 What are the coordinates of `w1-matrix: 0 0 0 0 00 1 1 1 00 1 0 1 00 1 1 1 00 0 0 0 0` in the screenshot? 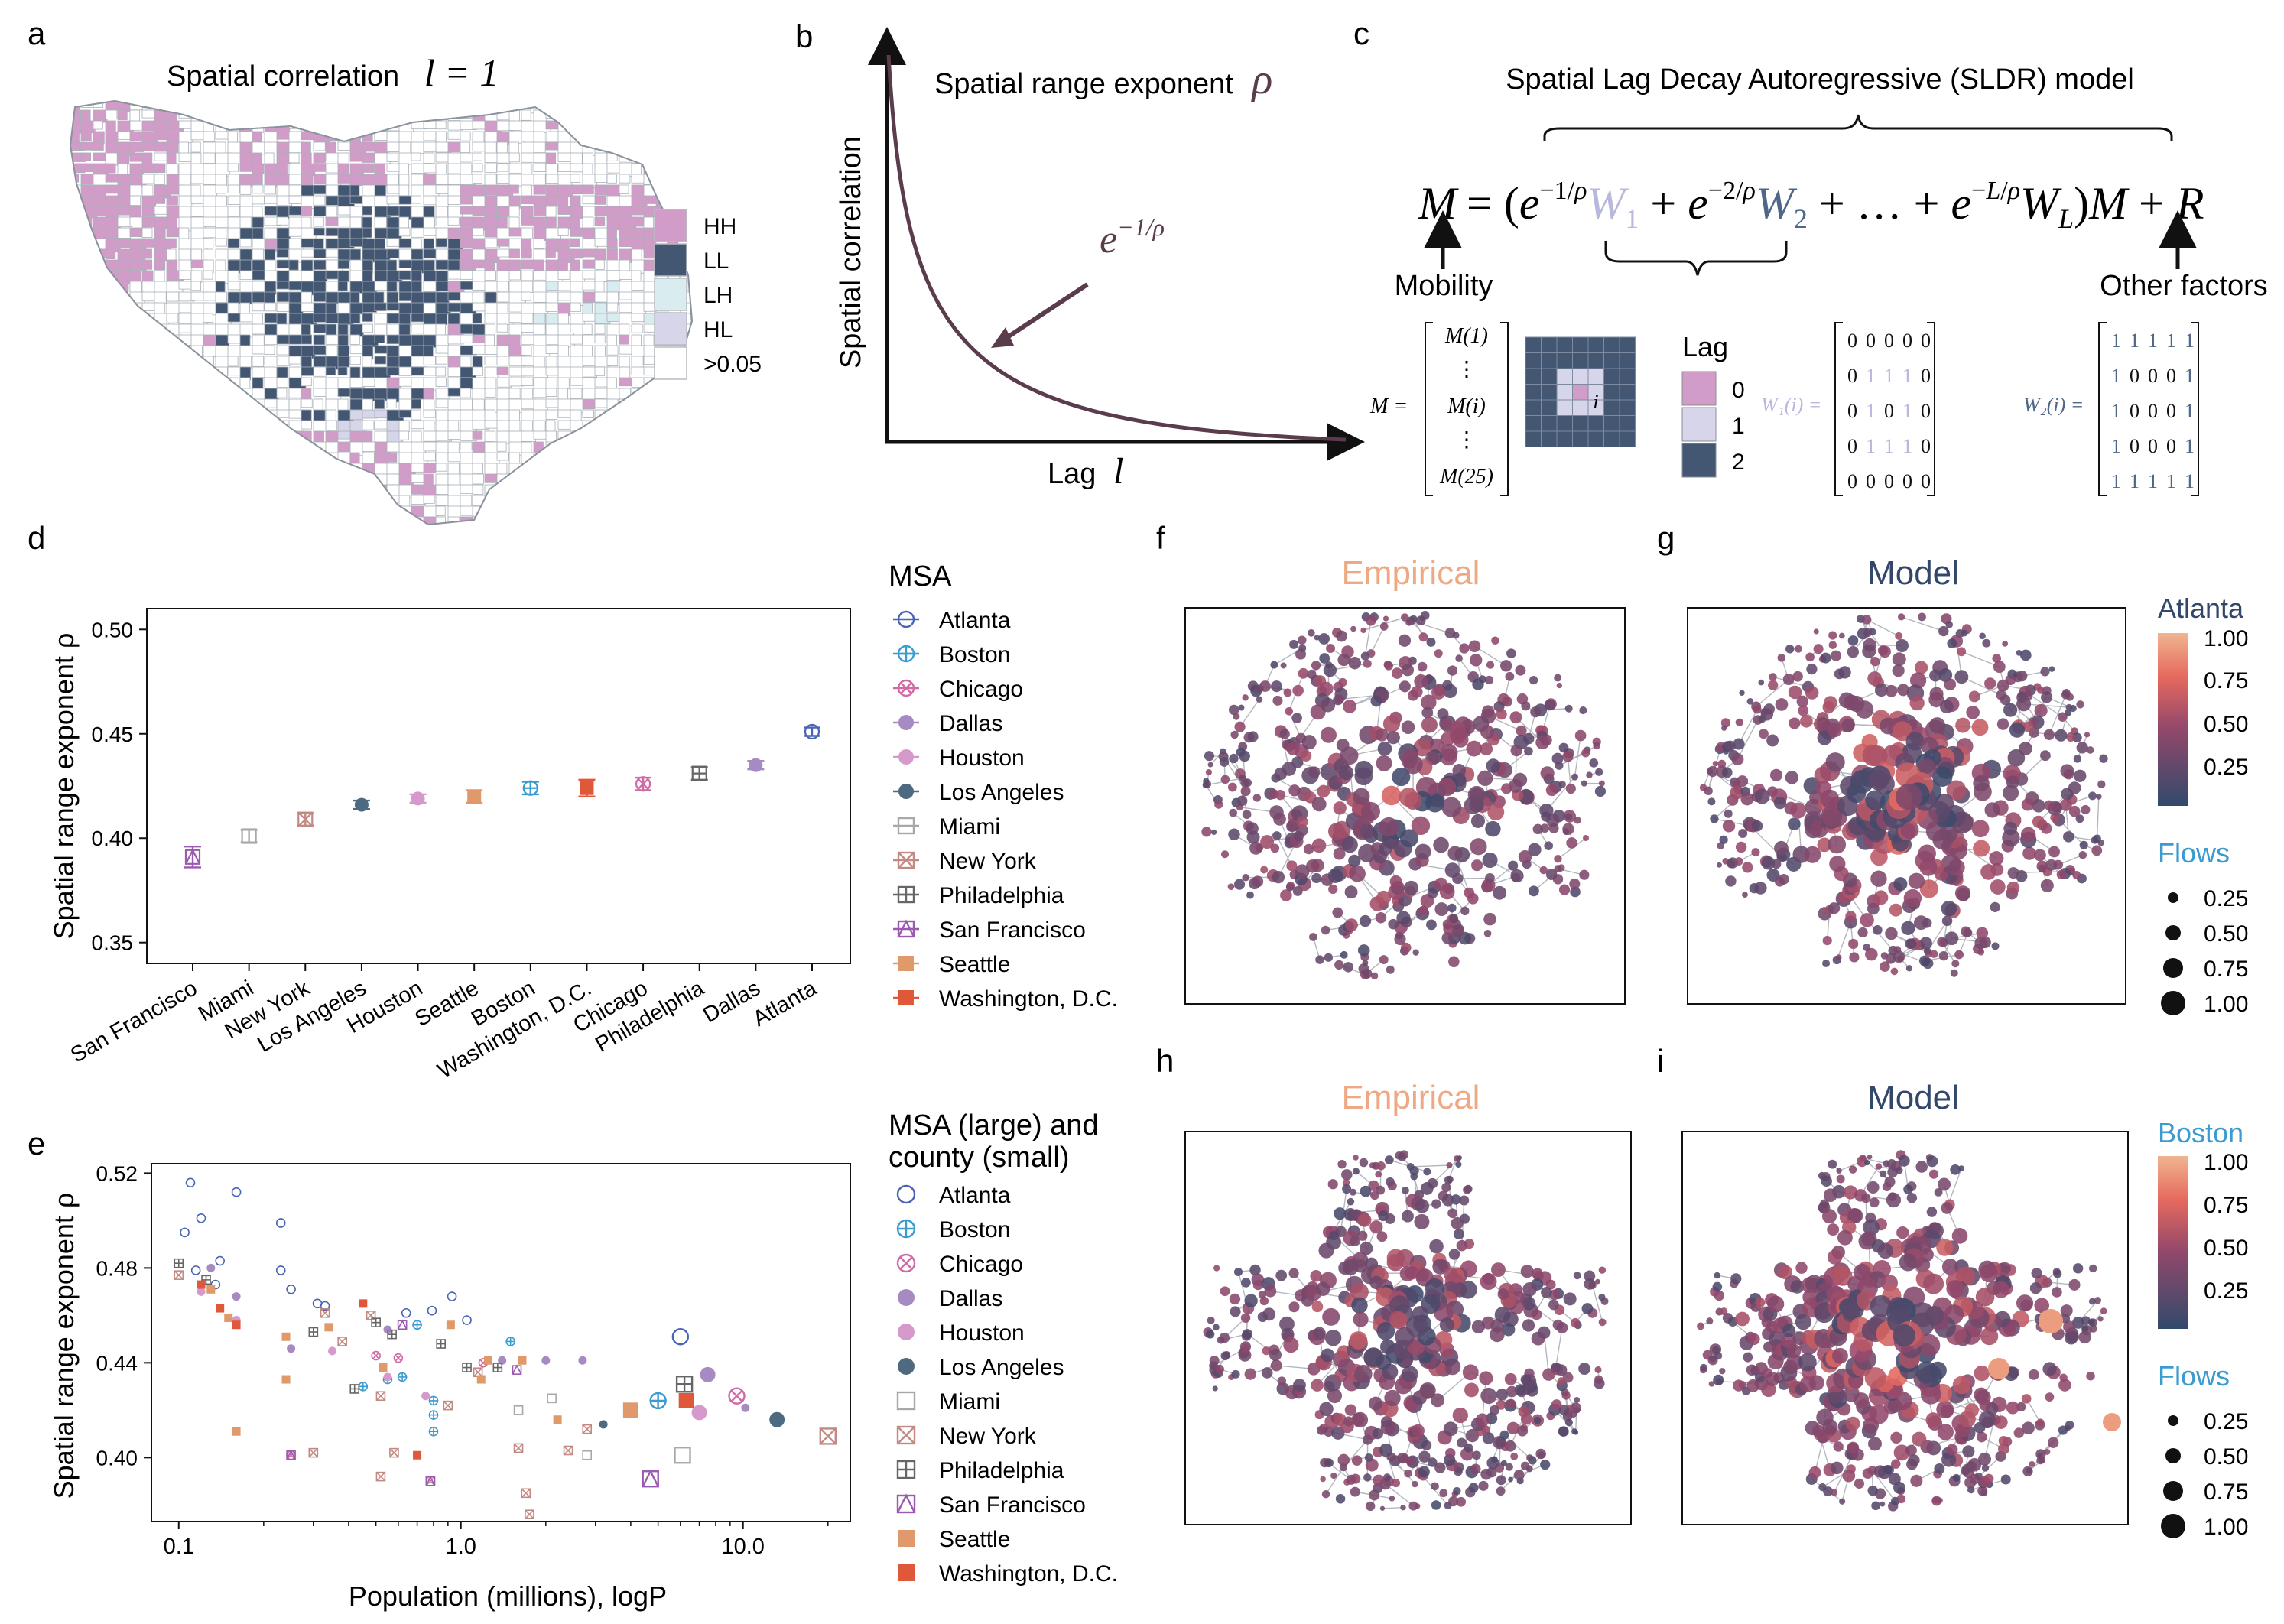 It's located at (1884, 409).